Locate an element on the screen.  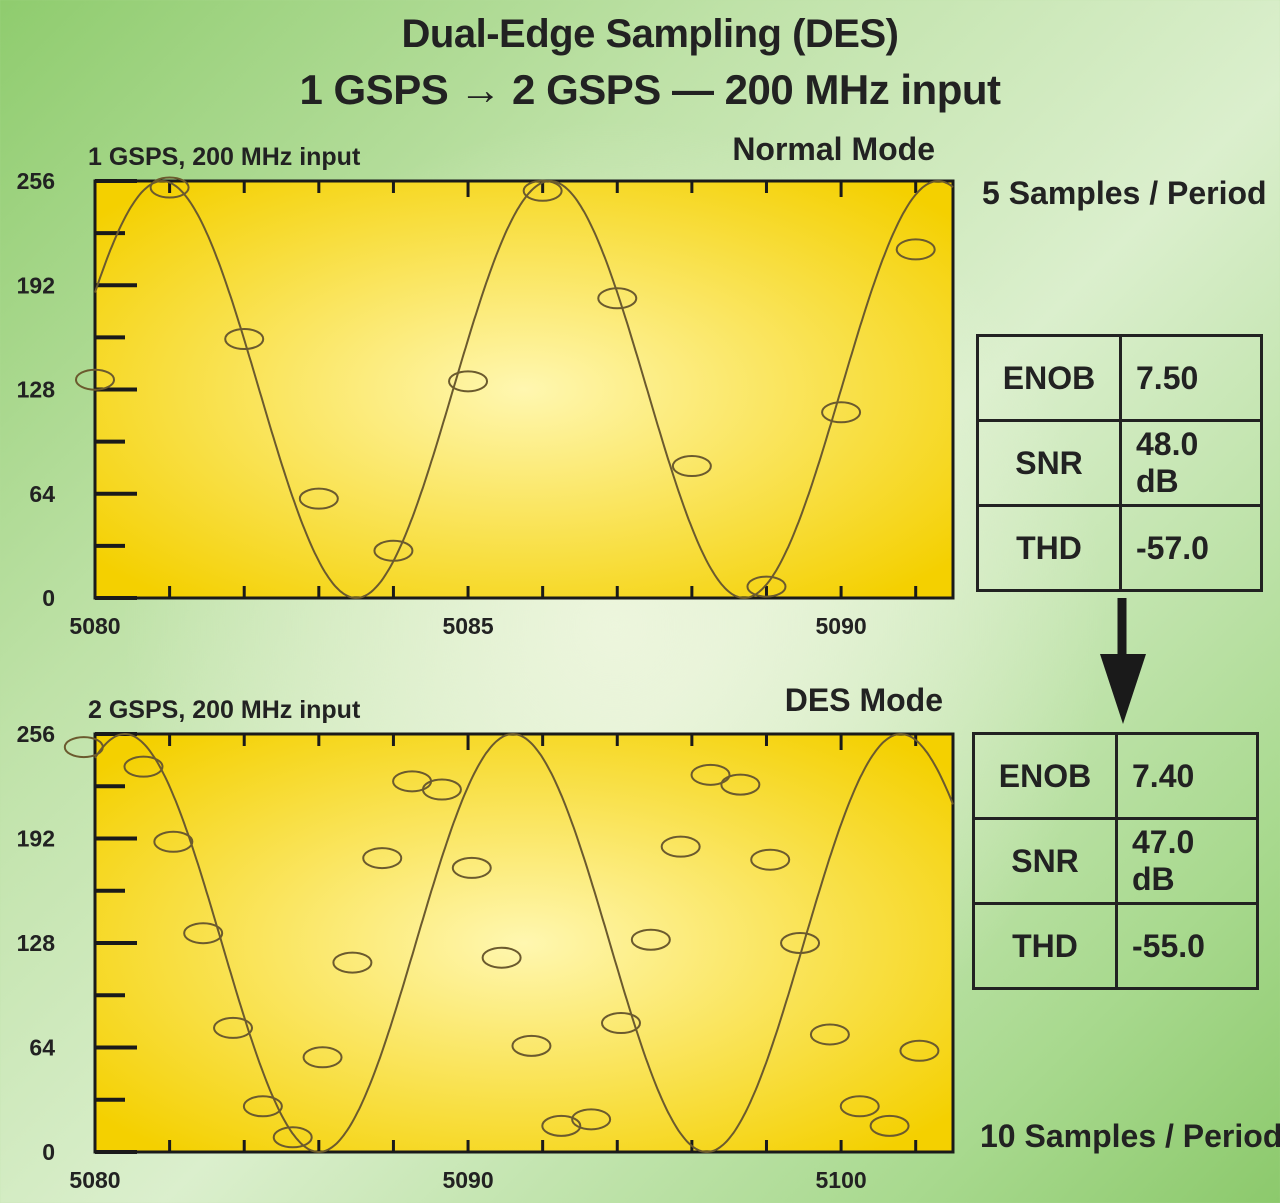
des-mode-metrics-table: ENOB 7.40 SNR 47.0 dB THD -55.0 is located at coordinates (1115, 861).